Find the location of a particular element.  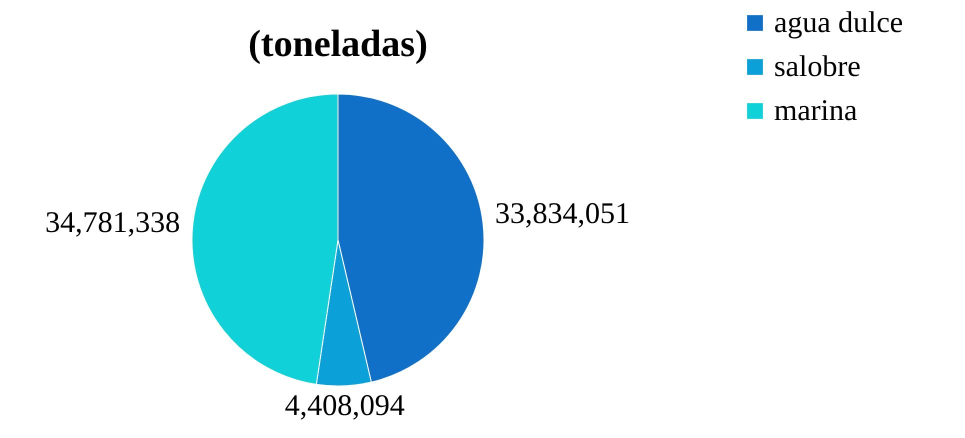

legend-label: agua dulce is located at coordinates (839, 22).